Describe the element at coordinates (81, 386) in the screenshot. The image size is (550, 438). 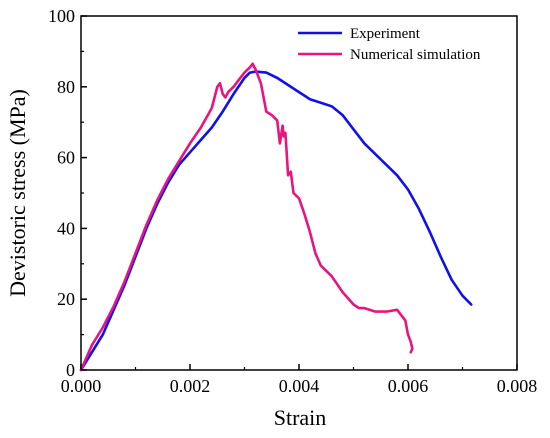
I see `x-tick-label: 0.000` at that location.